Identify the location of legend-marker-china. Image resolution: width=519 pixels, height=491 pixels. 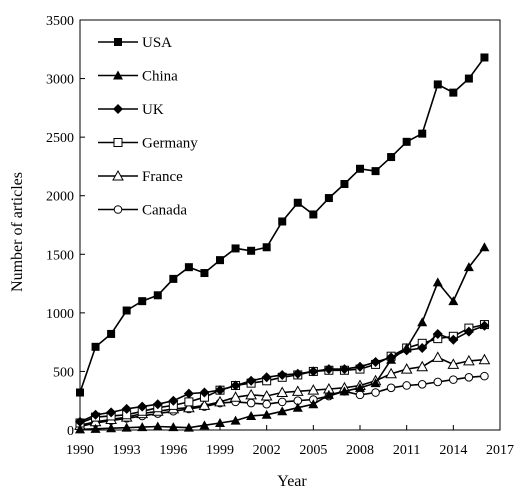
(118, 75).